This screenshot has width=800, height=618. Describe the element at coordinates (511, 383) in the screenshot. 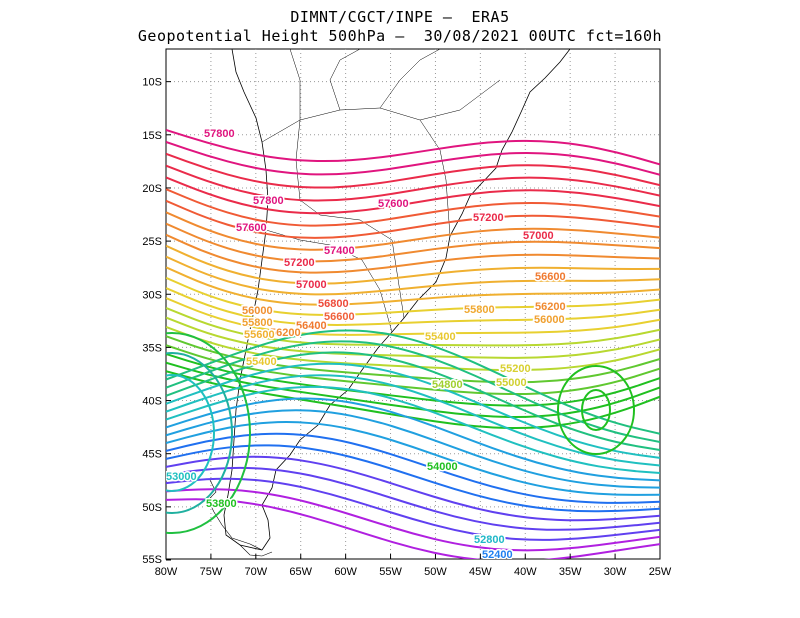

I see `contour-label: 55000` at that location.